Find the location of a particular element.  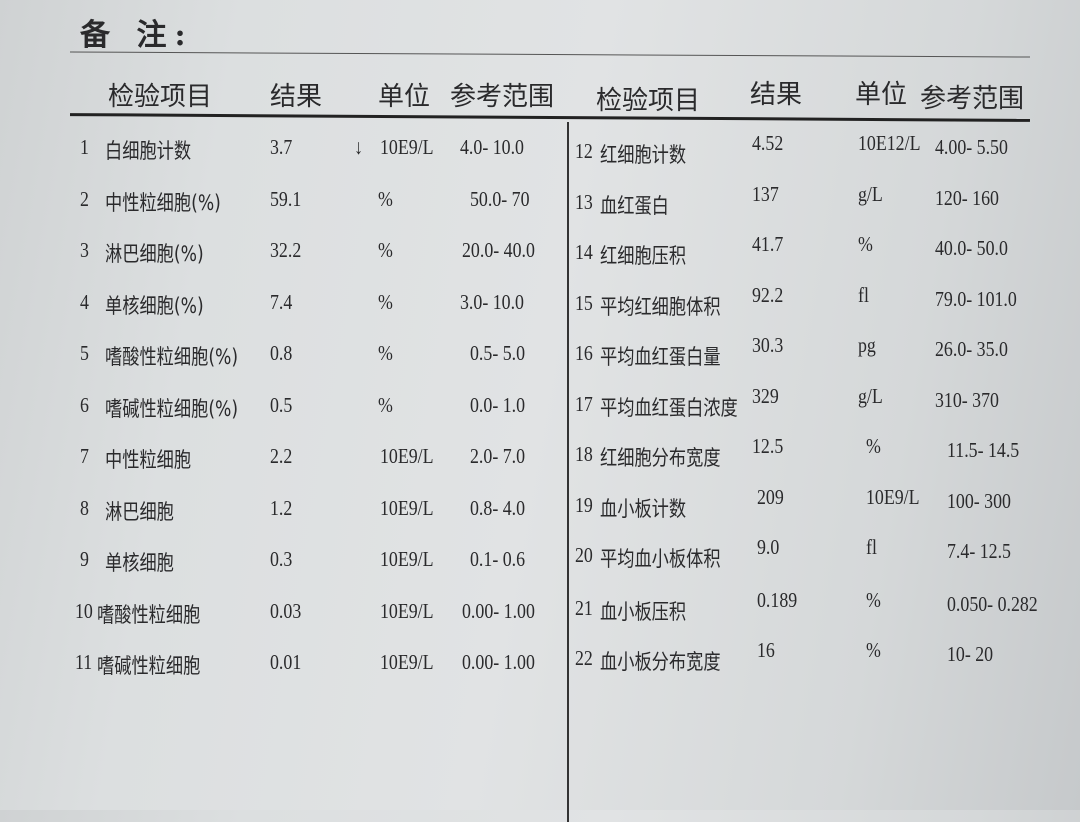

reference-range: 4.00- 5.50 is located at coordinates (971, 147).